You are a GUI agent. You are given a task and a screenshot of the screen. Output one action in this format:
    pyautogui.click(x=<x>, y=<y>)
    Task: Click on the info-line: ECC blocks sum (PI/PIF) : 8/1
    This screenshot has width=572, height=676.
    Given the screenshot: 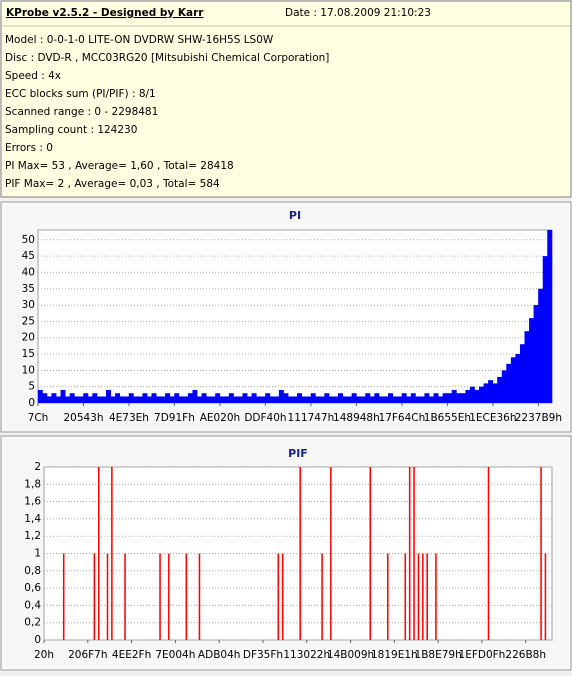 What is the action you would take?
    pyautogui.click(x=80, y=94)
    